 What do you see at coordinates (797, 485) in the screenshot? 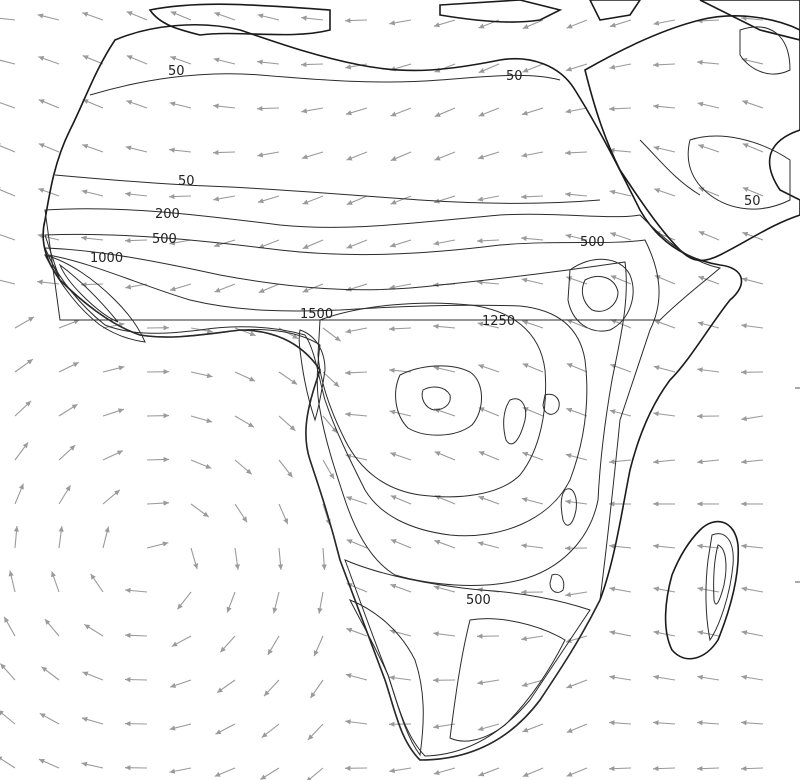
I see `frame-ticks` at bounding box center [797, 485].